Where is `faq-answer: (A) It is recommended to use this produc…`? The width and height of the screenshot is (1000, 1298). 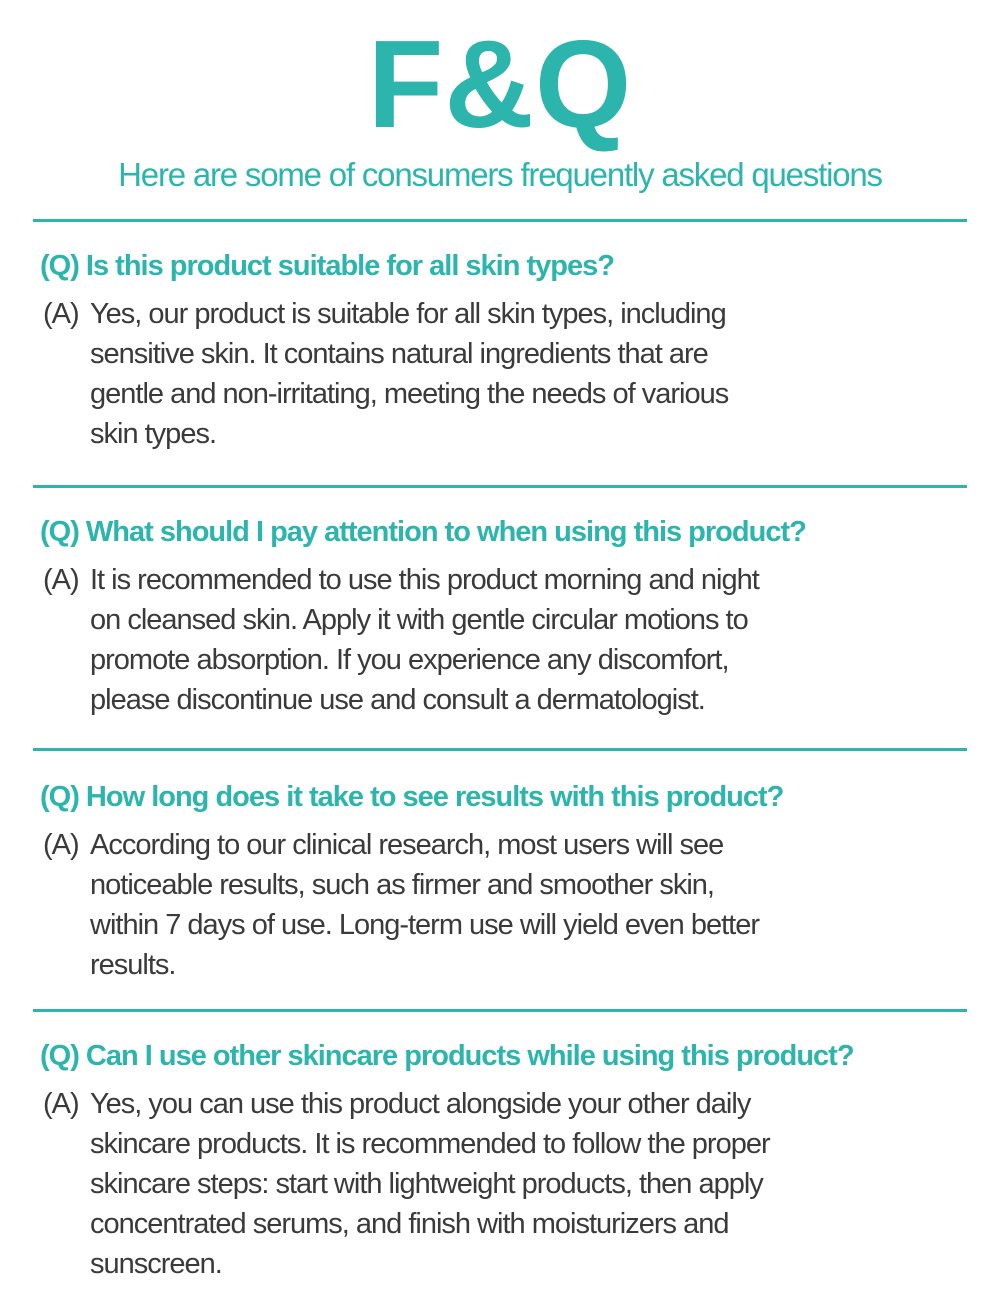
faq-answer: (A) It is recommended to use this produc… is located at coordinates (510, 640).